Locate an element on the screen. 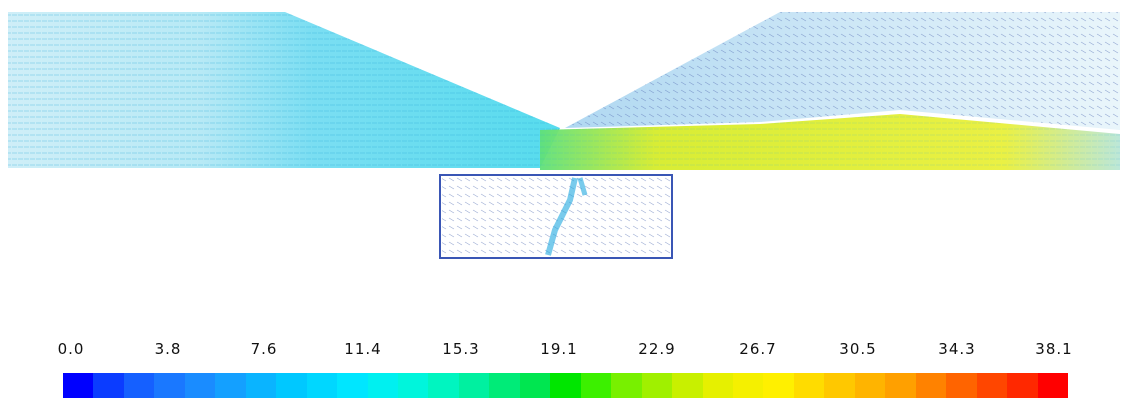 Image resolution: width=1122 pixels, height=398 pixels. colorbar-tick-label: 34.3 is located at coordinates (957, 349).